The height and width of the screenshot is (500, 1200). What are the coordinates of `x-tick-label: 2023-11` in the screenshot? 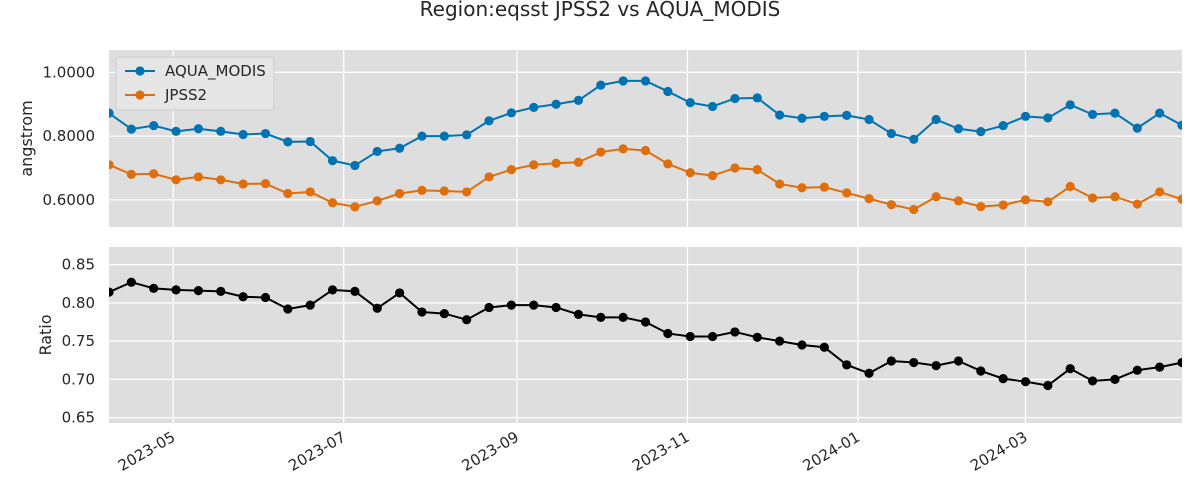 It's located at (660, 451).